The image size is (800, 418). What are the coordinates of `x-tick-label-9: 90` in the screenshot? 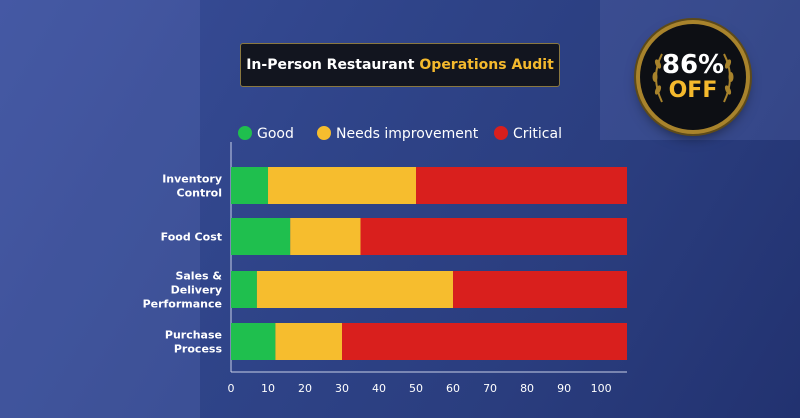 It's located at (564, 388).